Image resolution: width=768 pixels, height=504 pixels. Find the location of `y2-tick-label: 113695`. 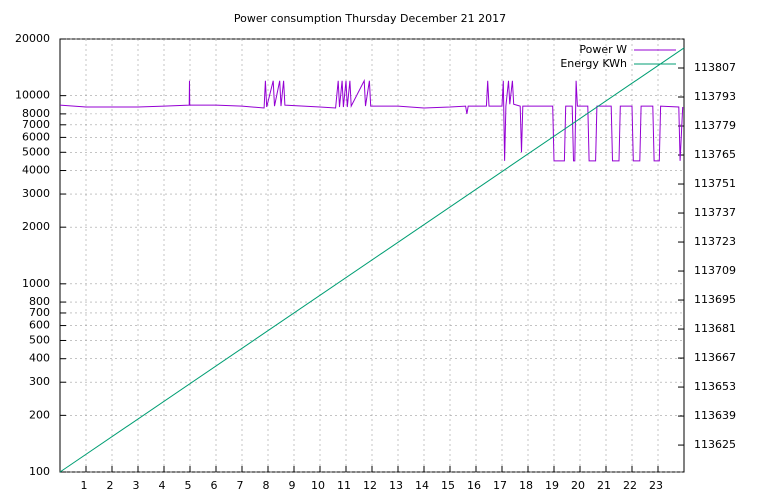

y2-tick-label: 113695 is located at coordinates (715, 299).